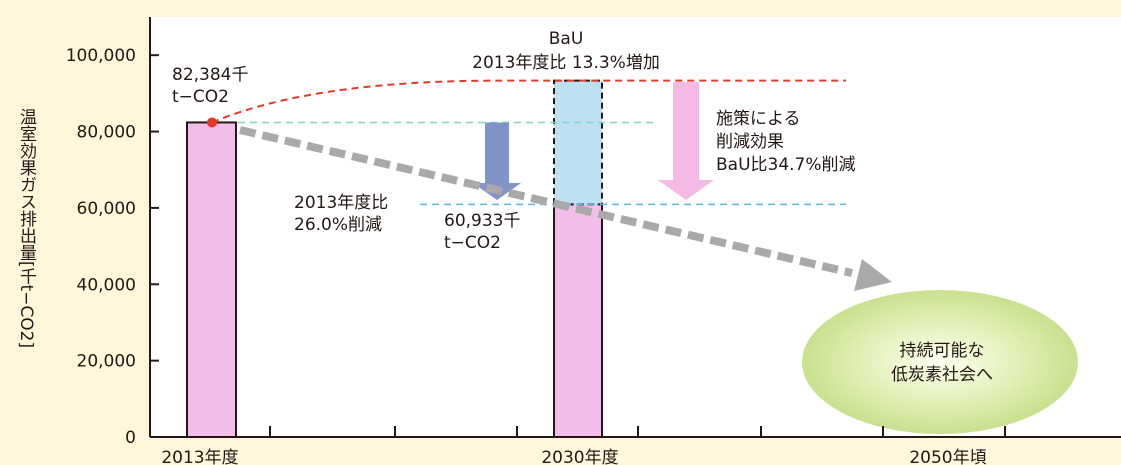 This screenshot has width=1121, height=465. Describe the element at coordinates (482, 221) in the screenshot. I see `target-value-line1: 60,933千` at that location.